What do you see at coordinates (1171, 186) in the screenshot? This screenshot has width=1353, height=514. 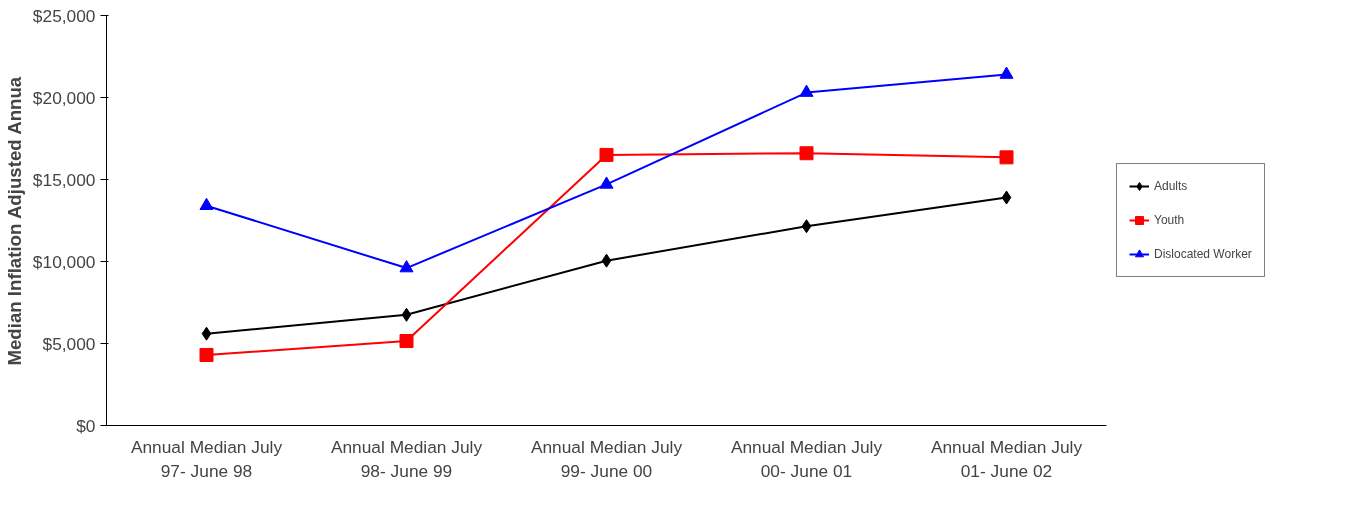 I see `legend-label: Adults` at bounding box center [1171, 186].